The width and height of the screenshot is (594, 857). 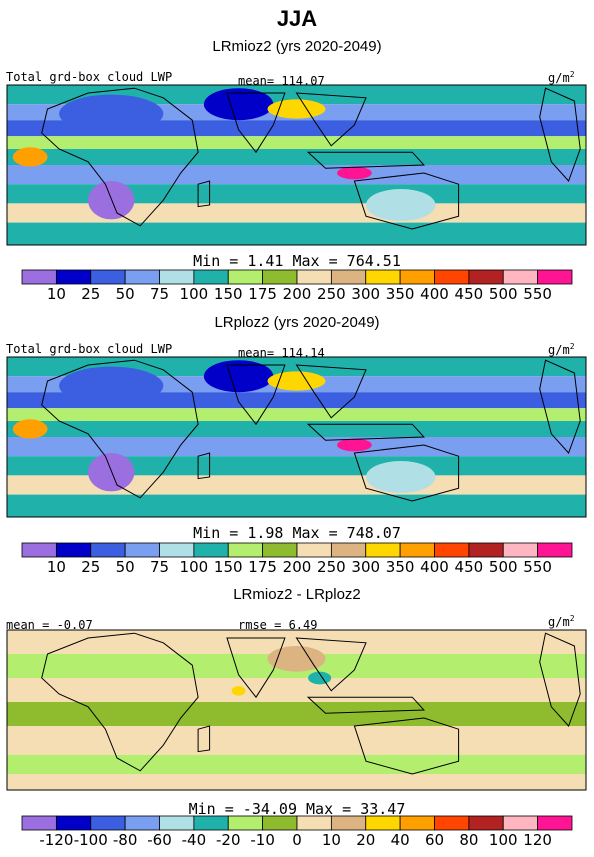 What do you see at coordinates (400, 205) in the screenshot?
I see `panel-1-australia-patch` at bounding box center [400, 205].